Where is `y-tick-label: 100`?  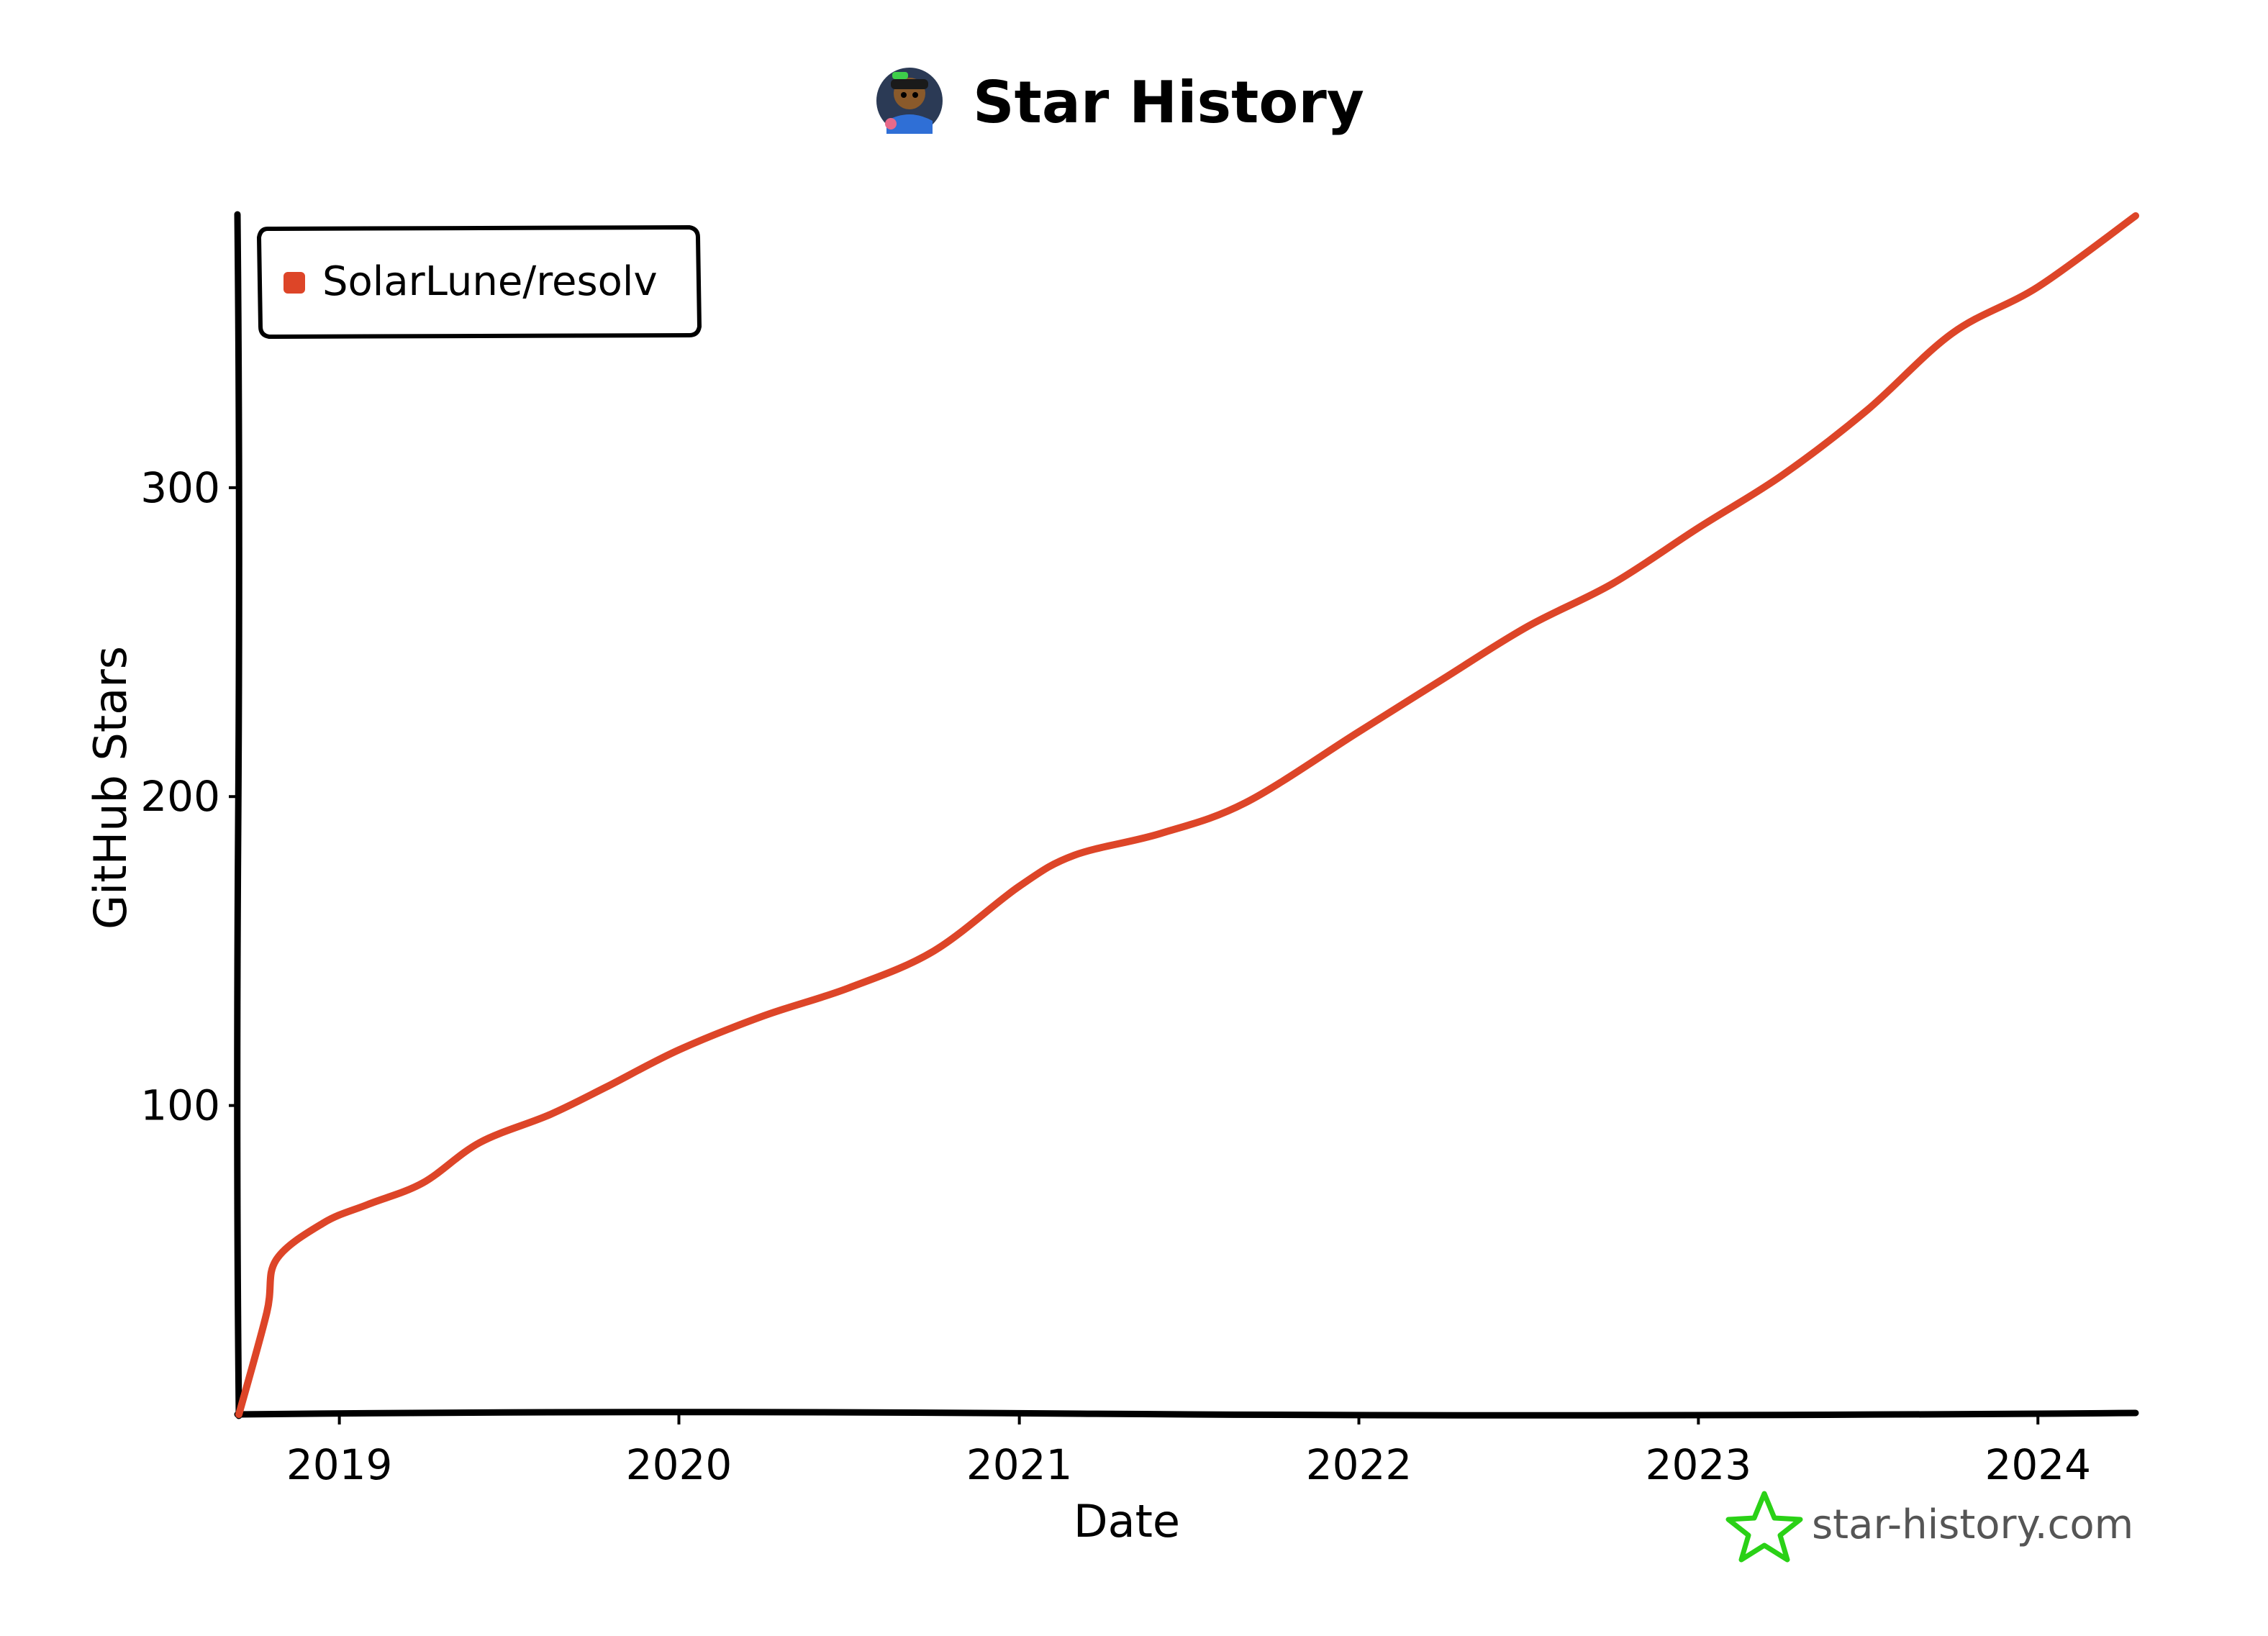 y-tick-label: 100 is located at coordinates (180, 1105).